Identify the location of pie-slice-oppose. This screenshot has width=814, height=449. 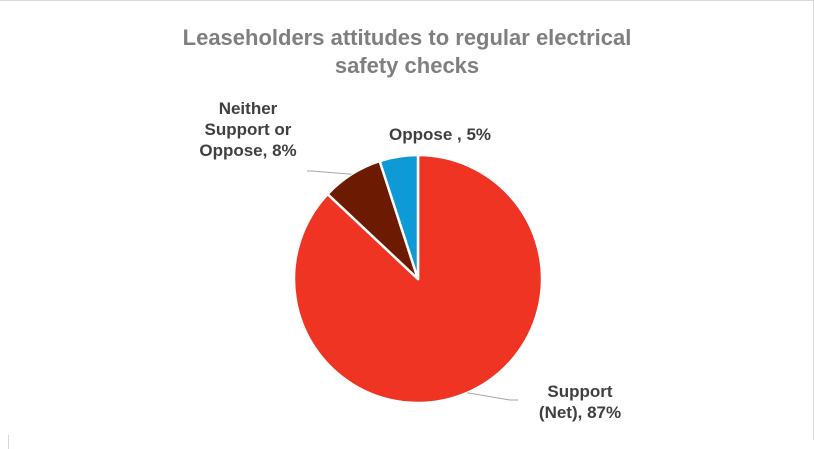
(399, 217).